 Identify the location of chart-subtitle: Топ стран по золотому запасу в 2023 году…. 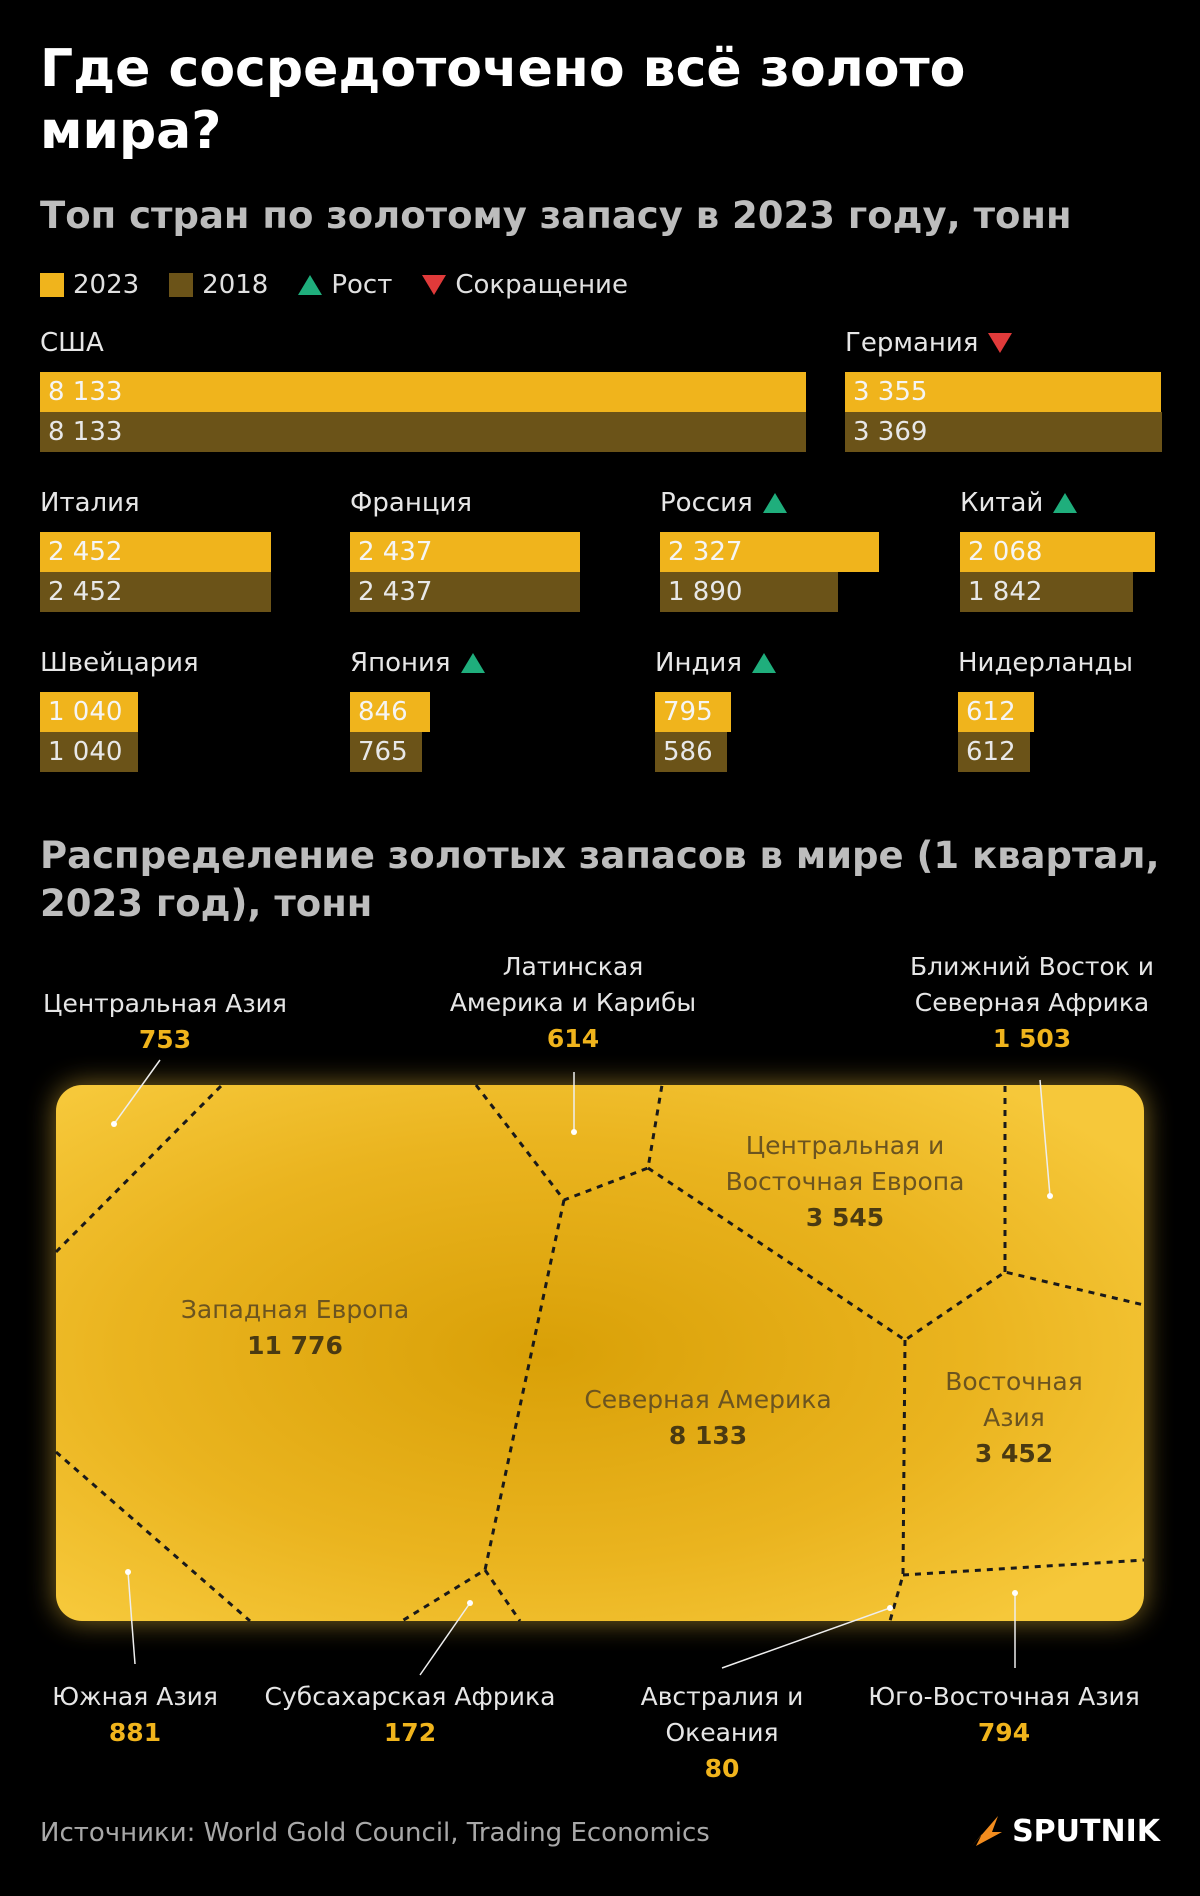
(556, 215).